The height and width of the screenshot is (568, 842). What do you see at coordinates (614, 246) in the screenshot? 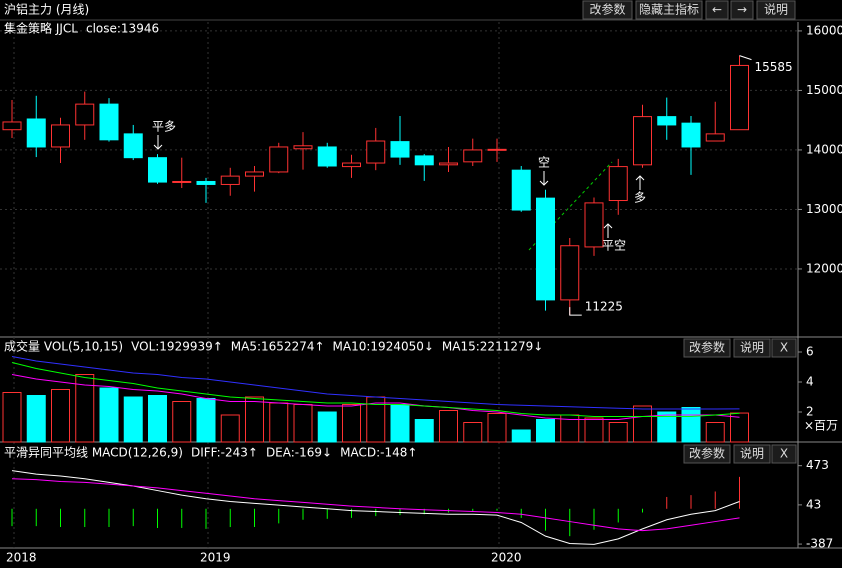
I see `signal-label: 平空` at bounding box center [614, 246].